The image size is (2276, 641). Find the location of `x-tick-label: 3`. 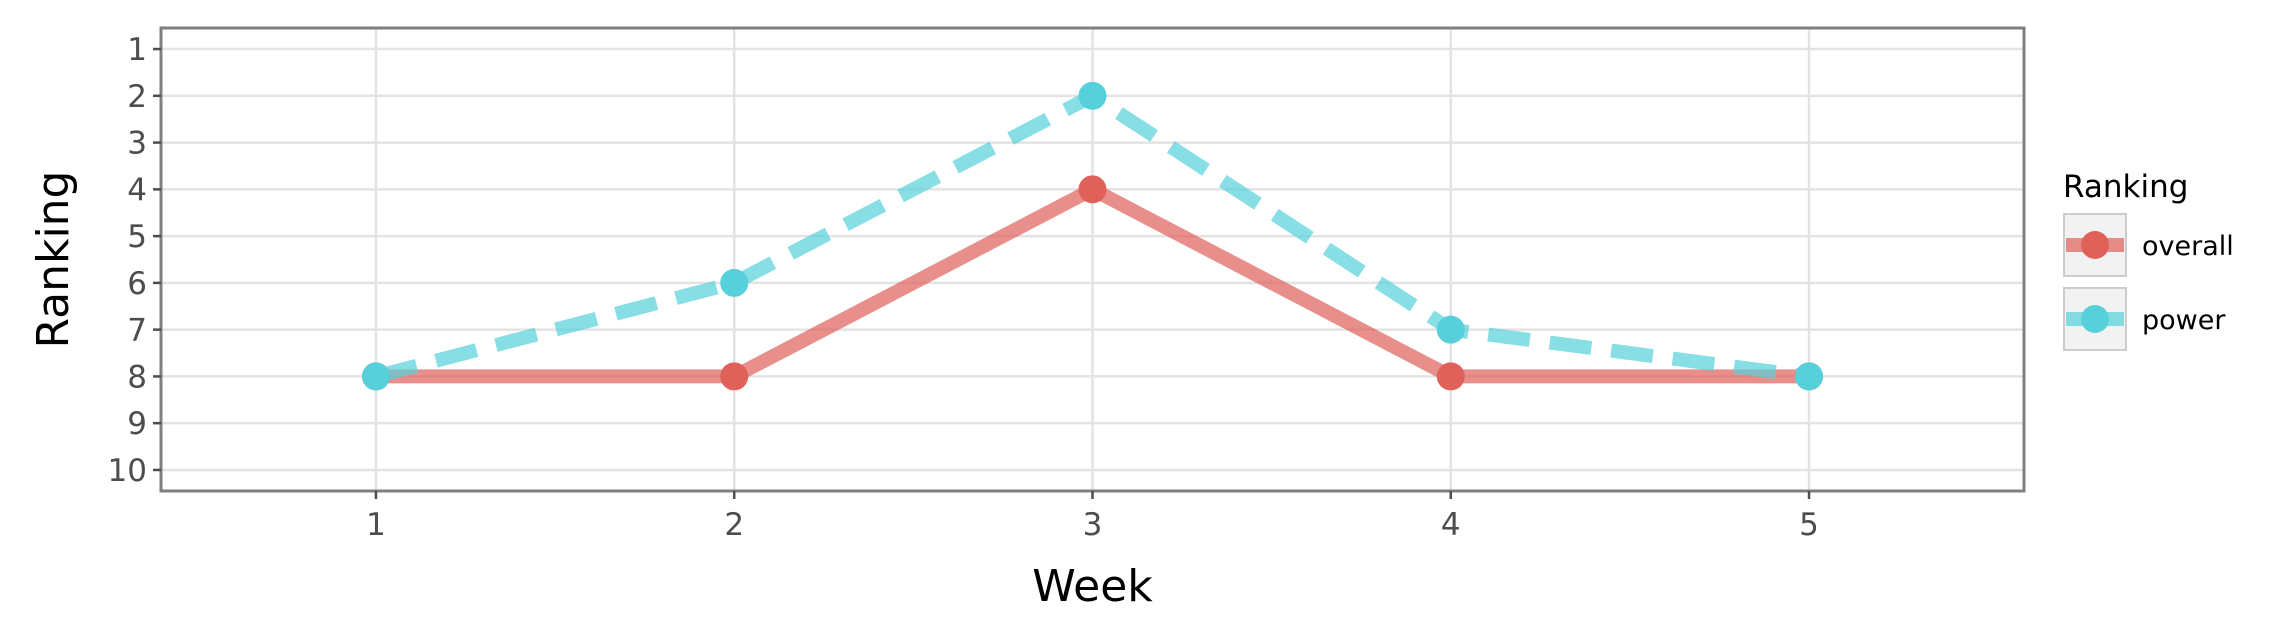

x-tick-label: 3 is located at coordinates (1093, 525).